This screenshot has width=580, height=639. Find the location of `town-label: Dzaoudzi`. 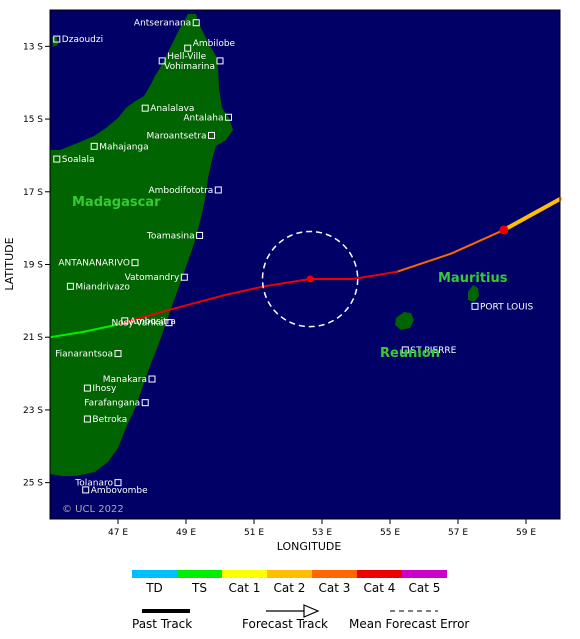

town-label: Dzaoudzi is located at coordinates (82, 40).